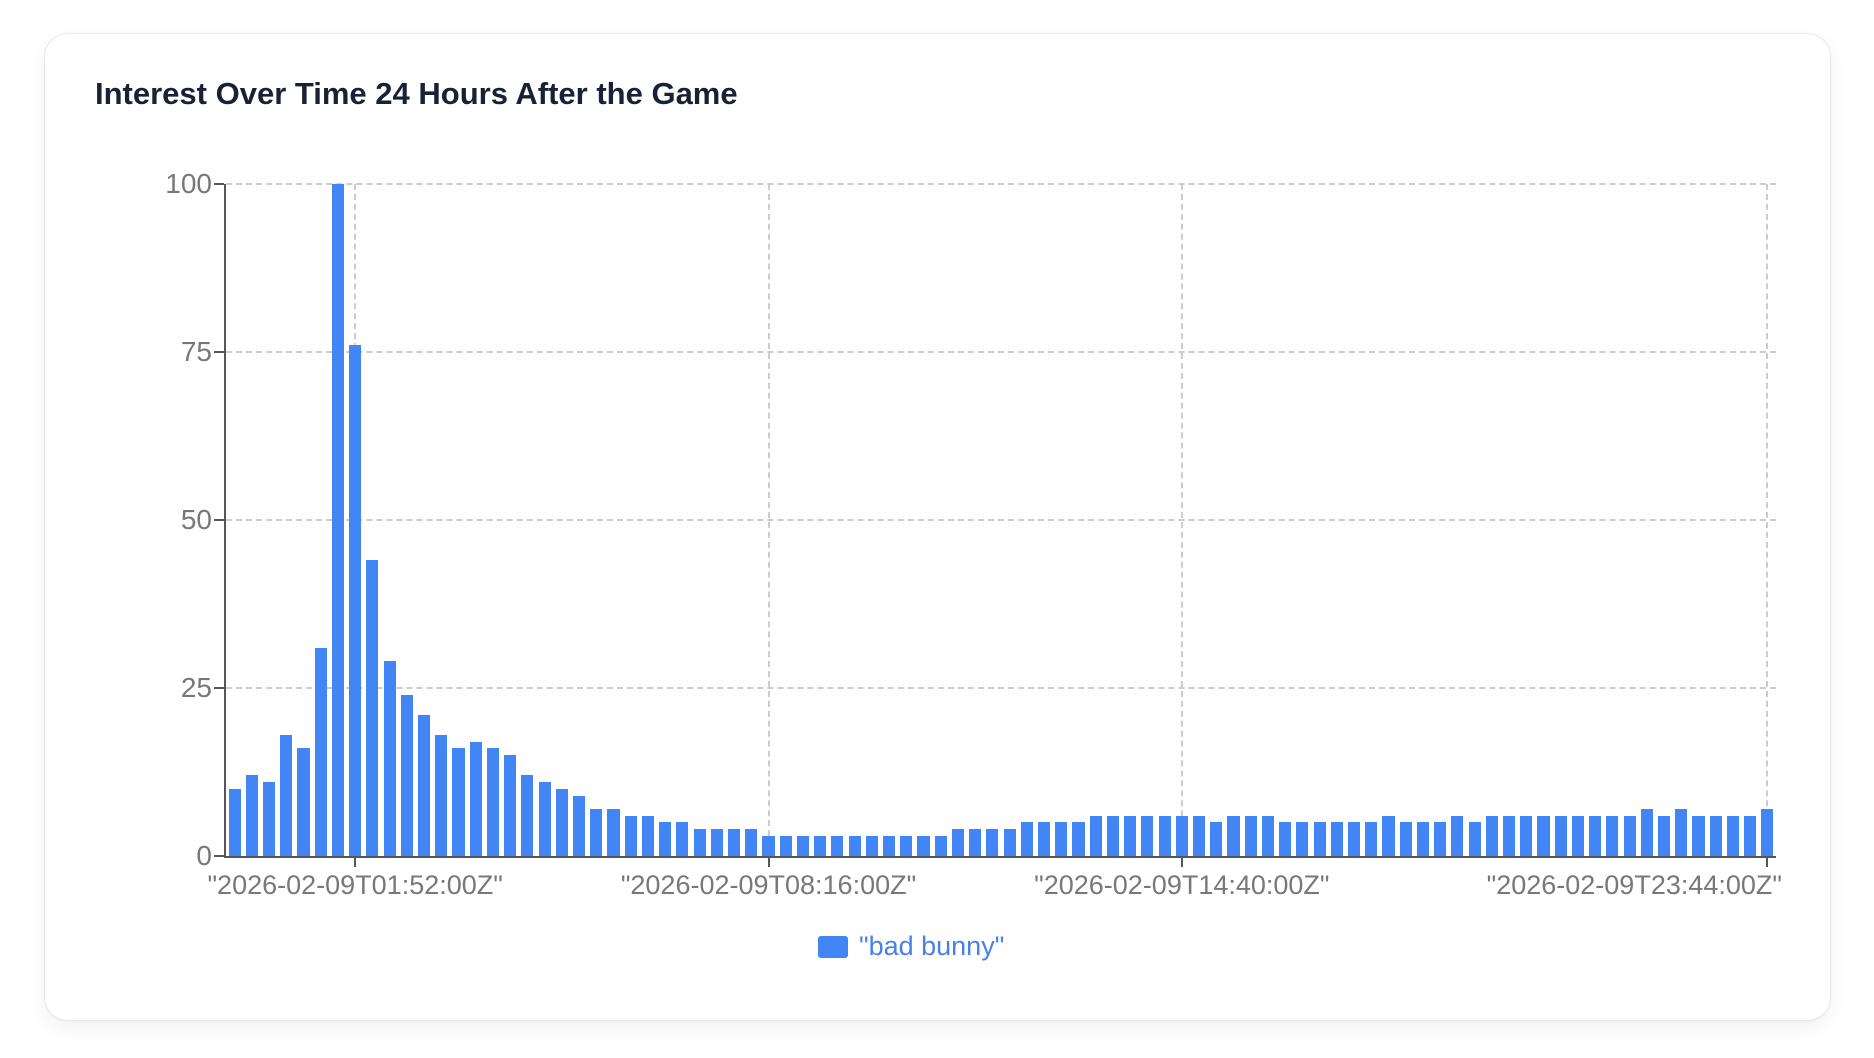  What do you see at coordinates (196, 351) in the screenshot?
I see `y-axis-label: 75` at bounding box center [196, 351].